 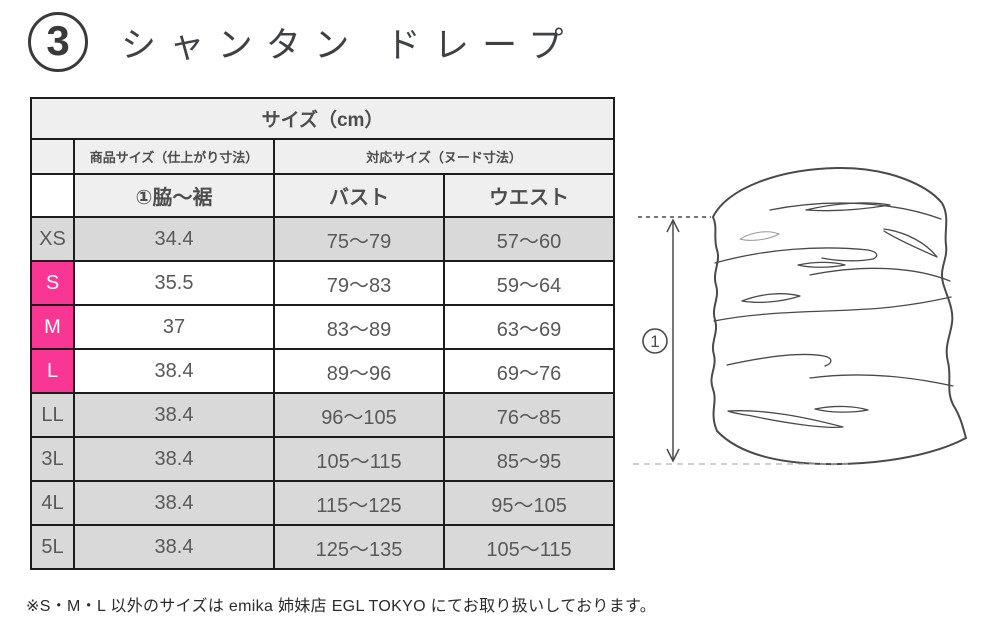 I want to click on waist-value: 69〜76, so click(x=529, y=371).